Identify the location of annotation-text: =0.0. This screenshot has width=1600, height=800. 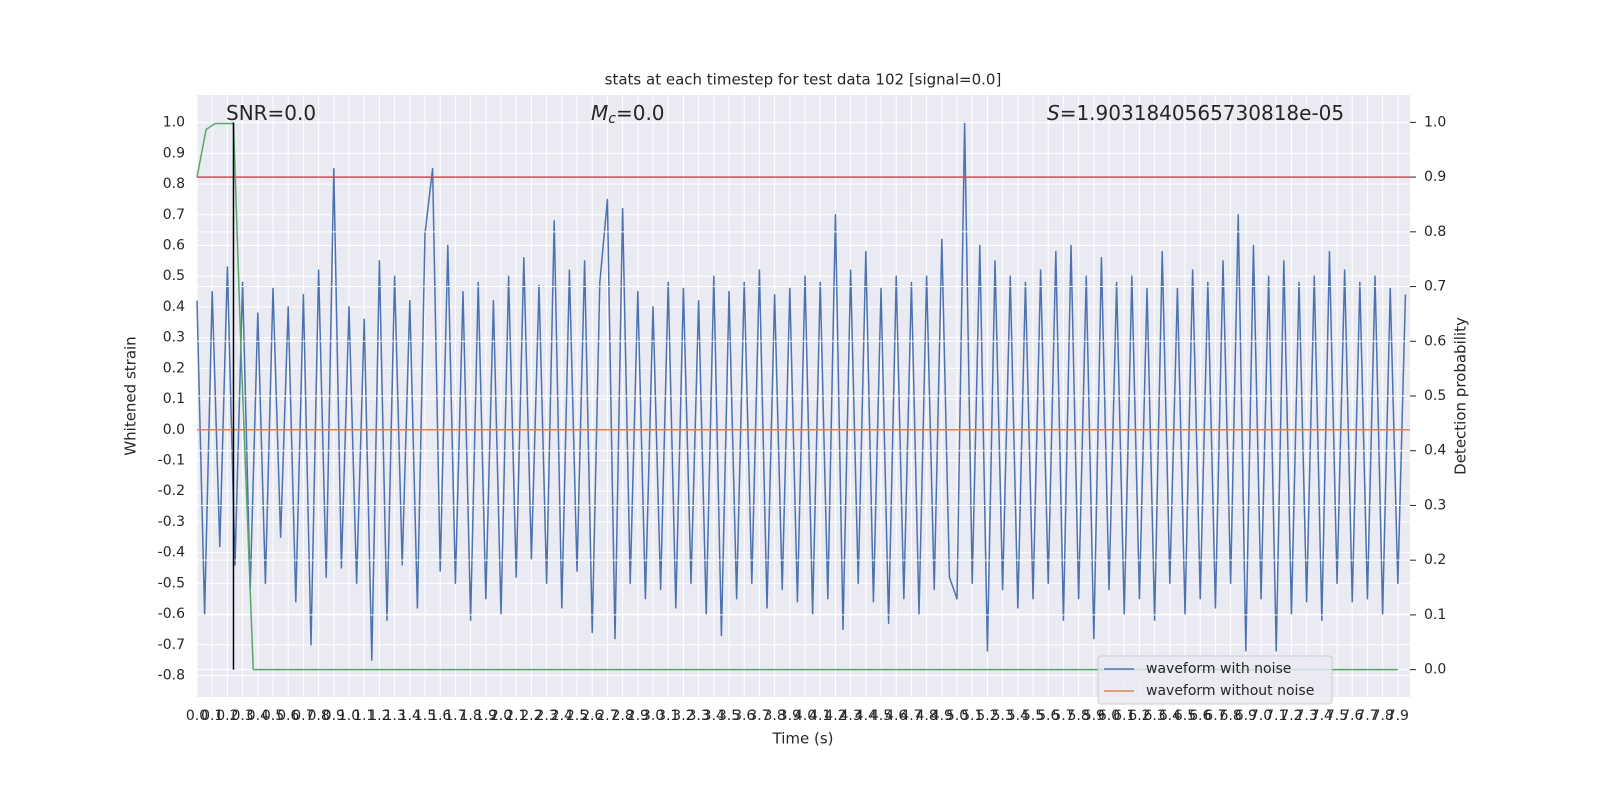
(640, 113).